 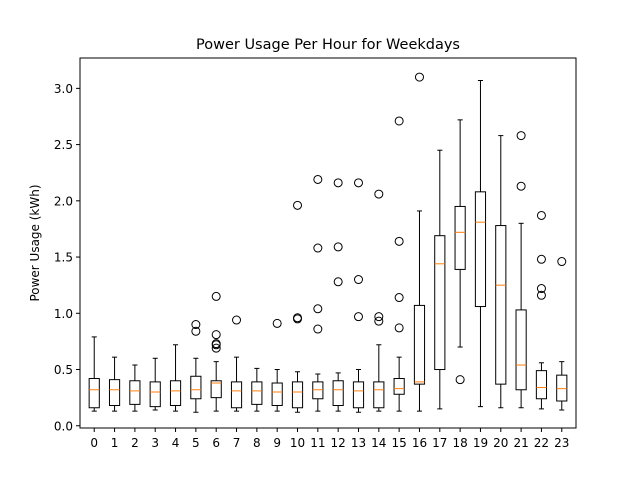 I want to click on y-tick-label: 2.5, so click(x=63, y=145).